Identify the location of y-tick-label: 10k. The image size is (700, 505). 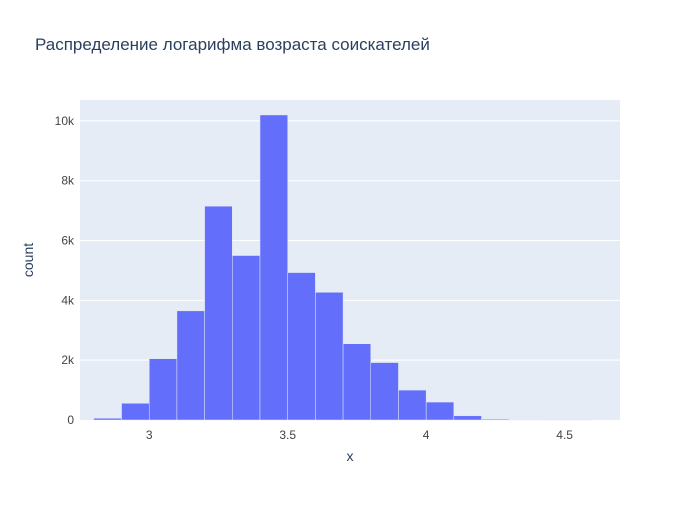
(65, 121).